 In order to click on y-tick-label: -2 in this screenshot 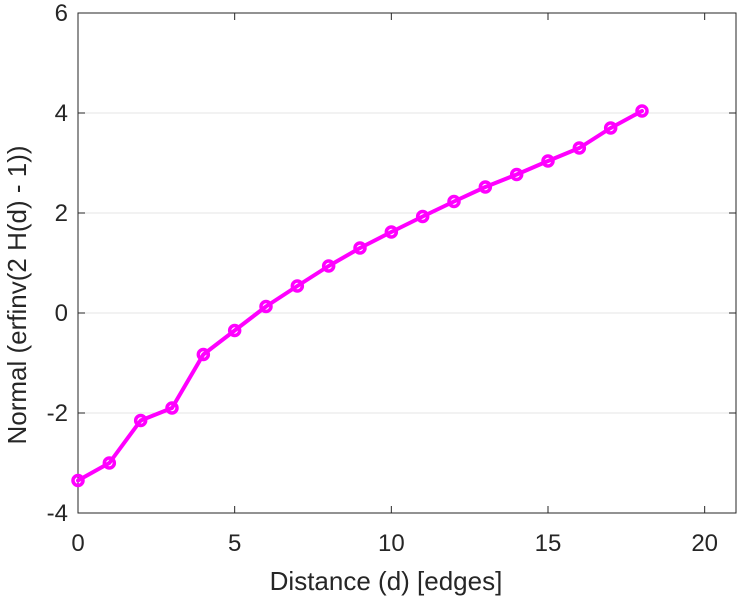, I will do `click(57, 413)`.